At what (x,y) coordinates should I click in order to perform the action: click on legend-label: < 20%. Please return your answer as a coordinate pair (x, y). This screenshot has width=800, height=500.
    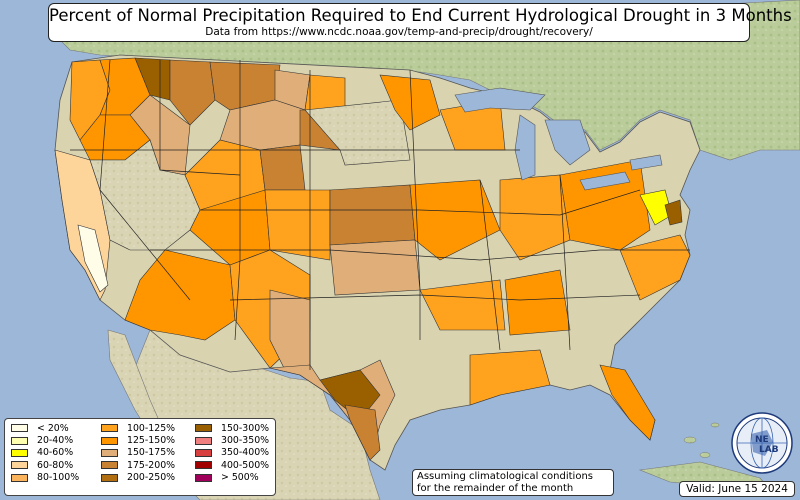
    Looking at the image, I should click on (53, 428).